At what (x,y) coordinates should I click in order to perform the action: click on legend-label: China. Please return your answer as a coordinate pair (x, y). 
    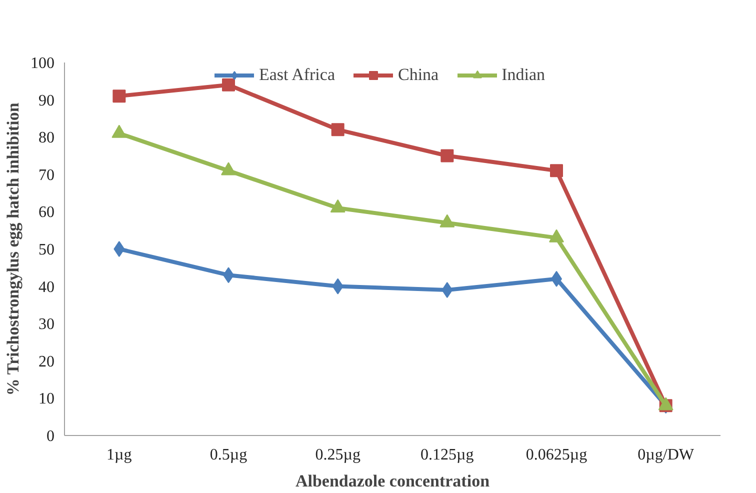
    Looking at the image, I should click on (418, 75).